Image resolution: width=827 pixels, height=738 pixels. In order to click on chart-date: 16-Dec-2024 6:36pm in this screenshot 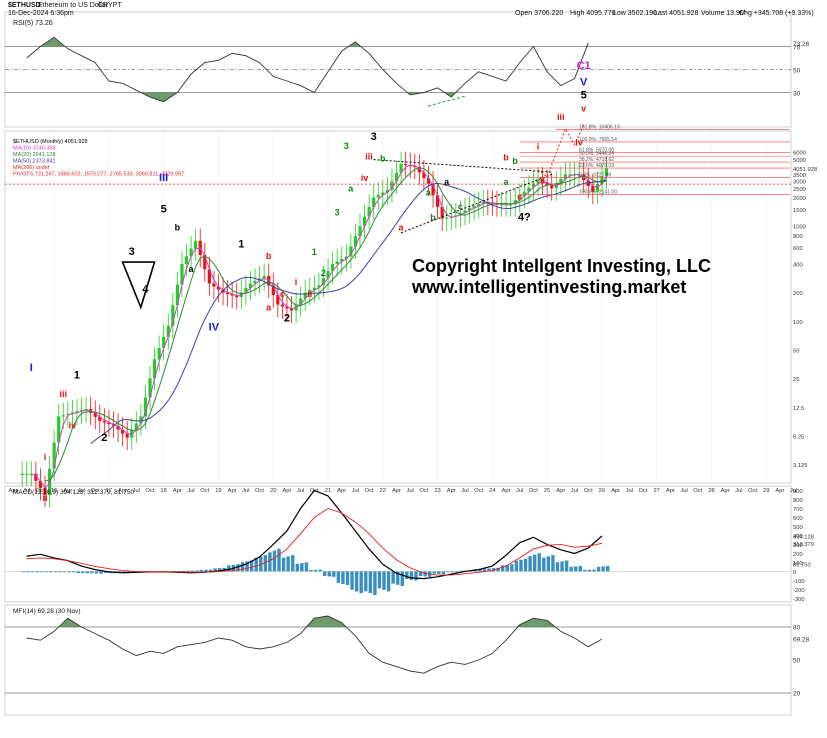, I will do `click(41, 13)`.